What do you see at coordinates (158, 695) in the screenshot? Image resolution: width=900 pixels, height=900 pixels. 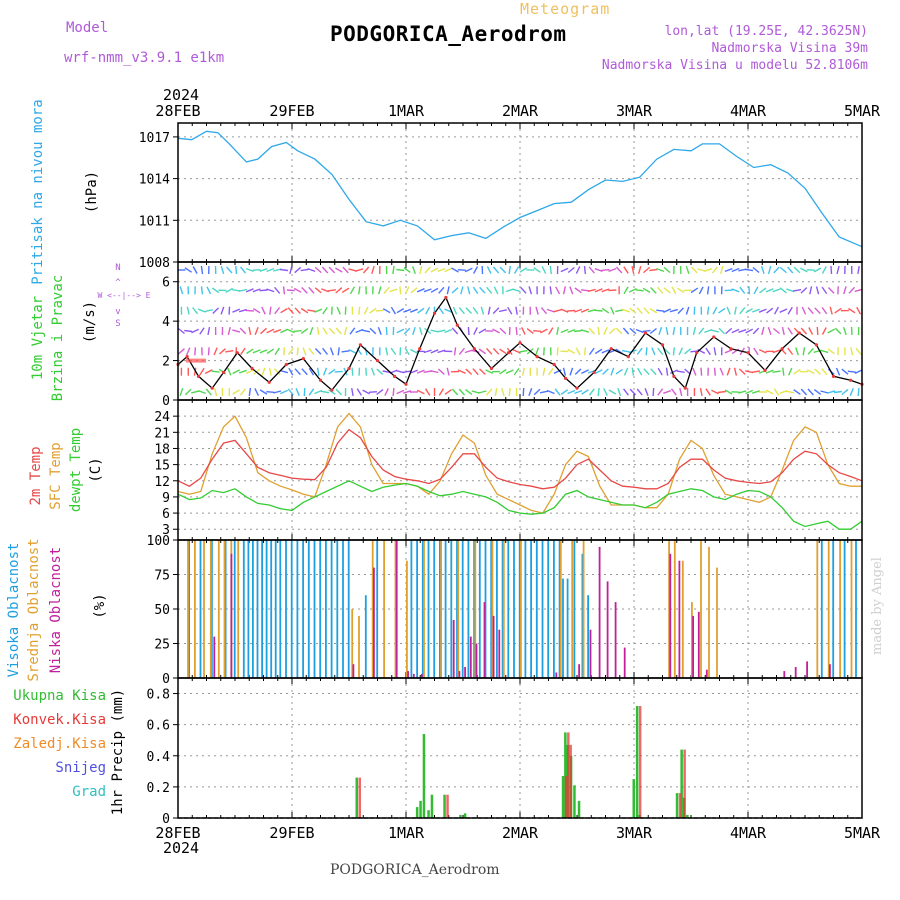 I see `precip-ytick-label: 0.8` at bounding box center [158, 695].